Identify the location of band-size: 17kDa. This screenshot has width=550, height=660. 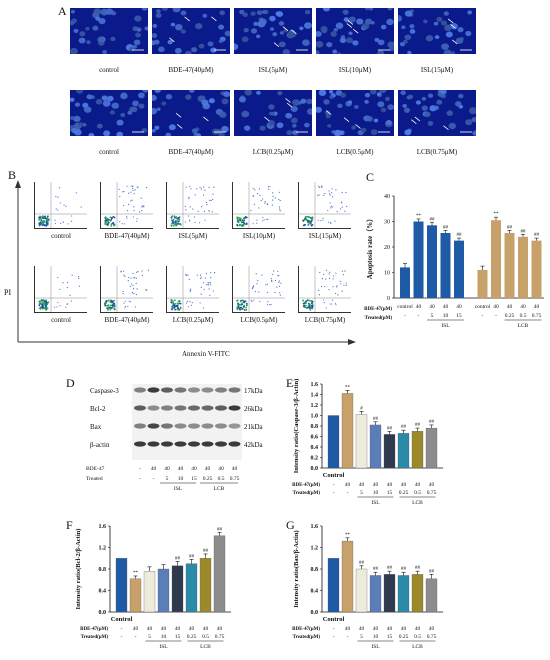
(253, 391).